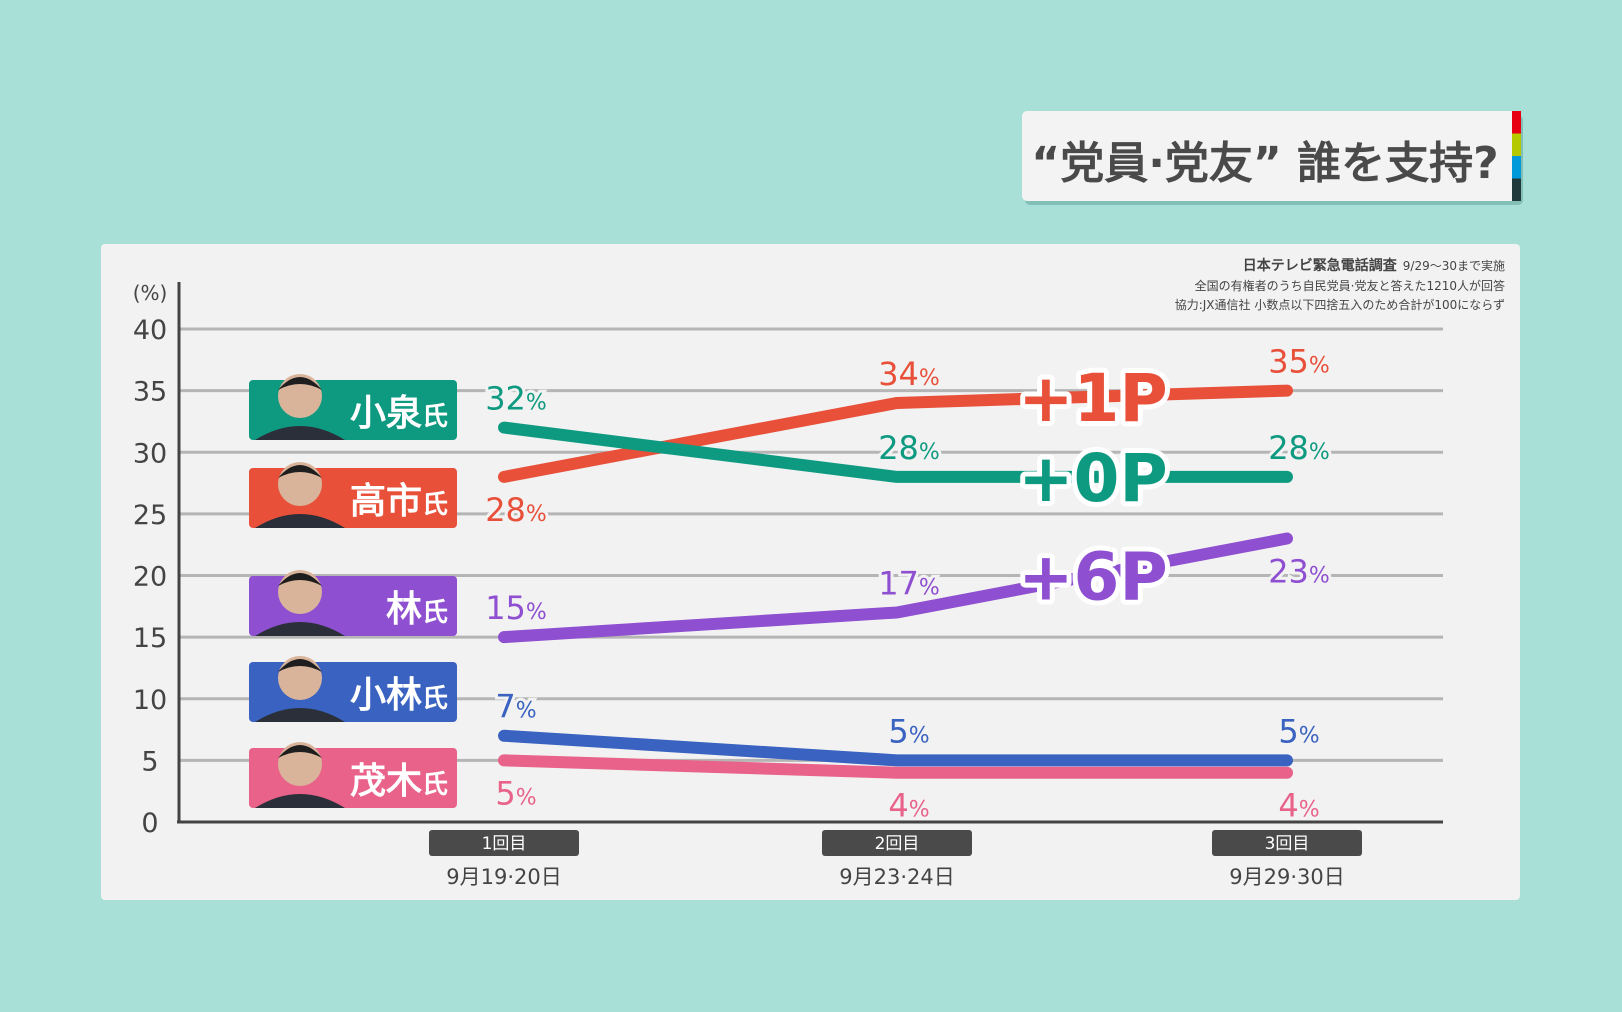 This screenshot has height=1012, width=1622. I want to click on y-tick-label: 40, so click(150, 330).